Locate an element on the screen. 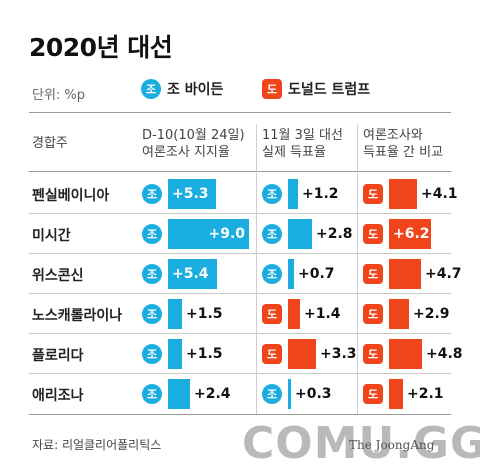 The image size is (480, 476). header-diff-line1: 여론조사와 is located at coordinates (393, 135).